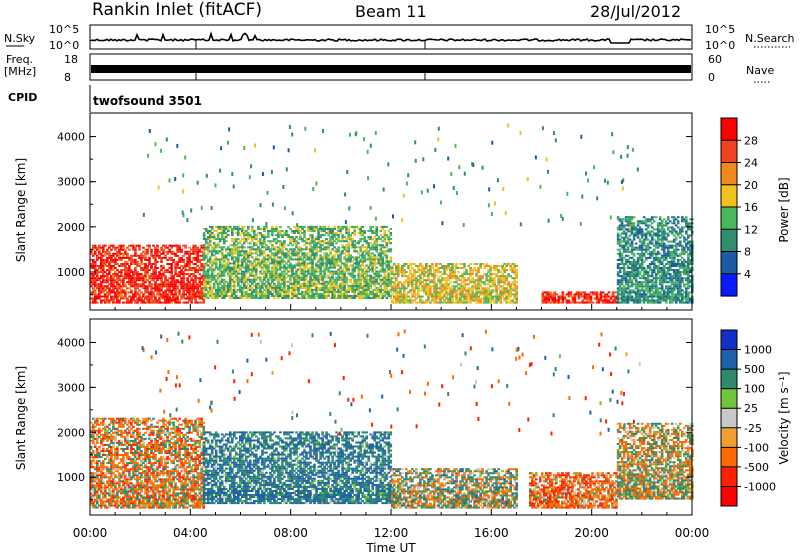 The image size is (800, 554). What do you see at coordinates (71, 59) in the screenshot?
I see `freq-tick-top: 18` at bounding box center [71, 59].